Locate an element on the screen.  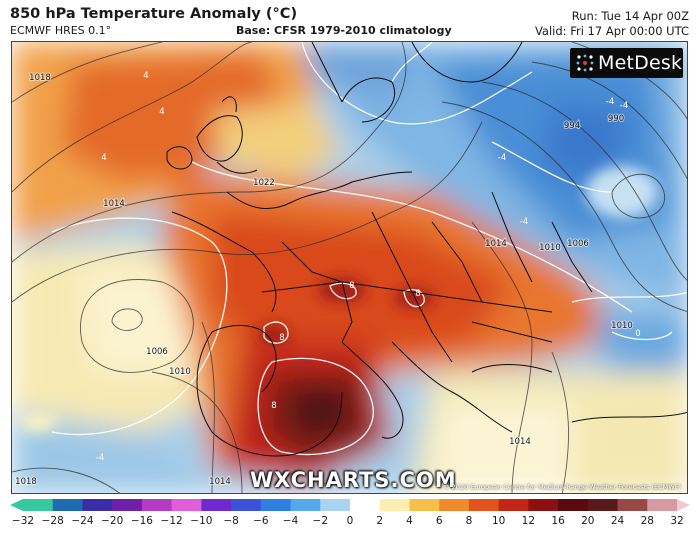
colorbar-tick-label: −20 is located at coordinates (112, 521).